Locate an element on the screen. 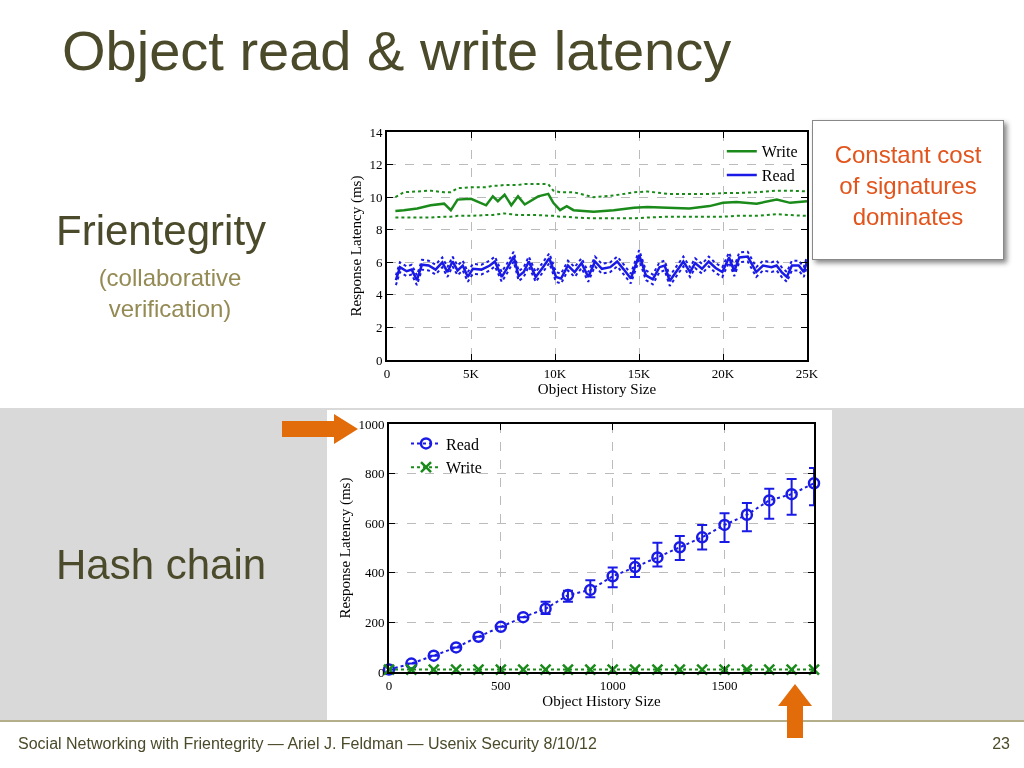 The height and width of the screenshot is (768, 1024). x-tick-label: 25K is located at coordinates (807, 373).